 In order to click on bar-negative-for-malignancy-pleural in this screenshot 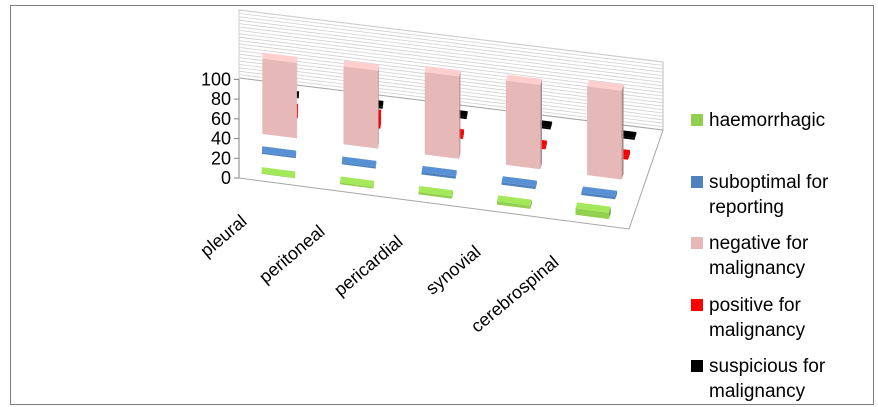, I will do `click(280, 95)`.